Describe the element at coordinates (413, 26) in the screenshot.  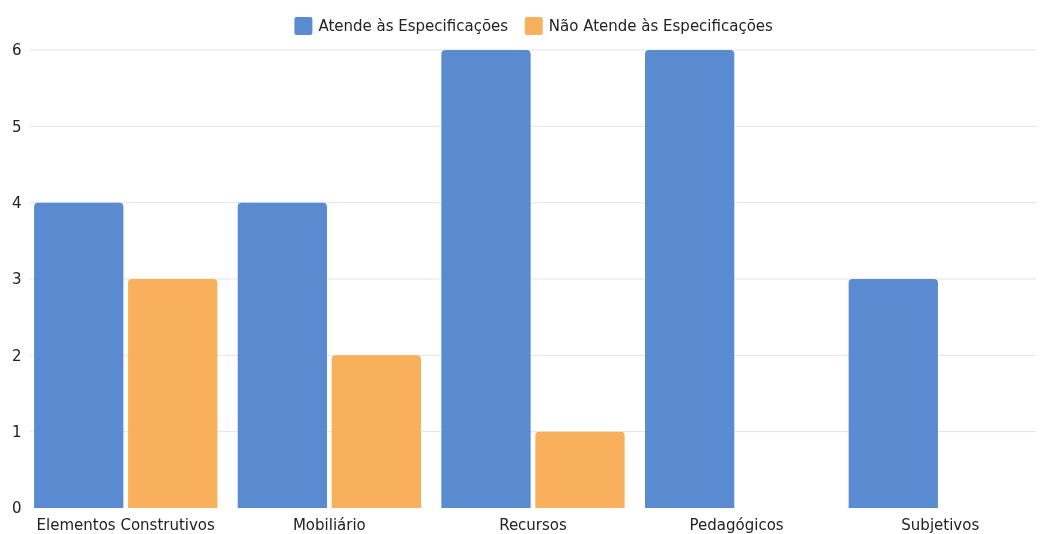
I see `legend-label: Atende às Especificações` at that location.